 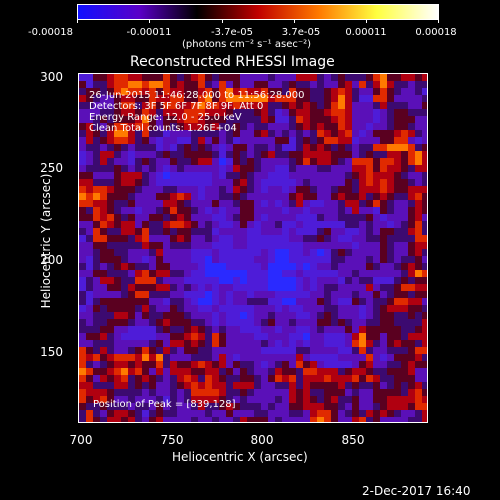 What do you see at coordinates (366, 32) in the screenshot?
I see `colorbar-tick-label: 0.00011` at bounding box center [366, 32].